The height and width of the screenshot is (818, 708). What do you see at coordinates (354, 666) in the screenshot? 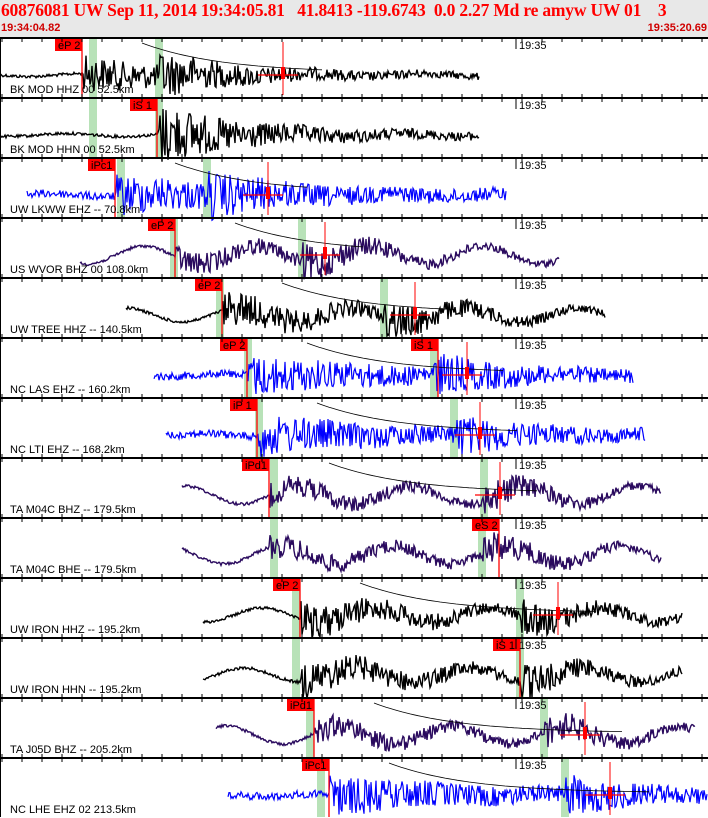
I see `trace-row: iS 1 19:35 UW IRON HHN -- 195.2km` at bounding box center [354, 666].